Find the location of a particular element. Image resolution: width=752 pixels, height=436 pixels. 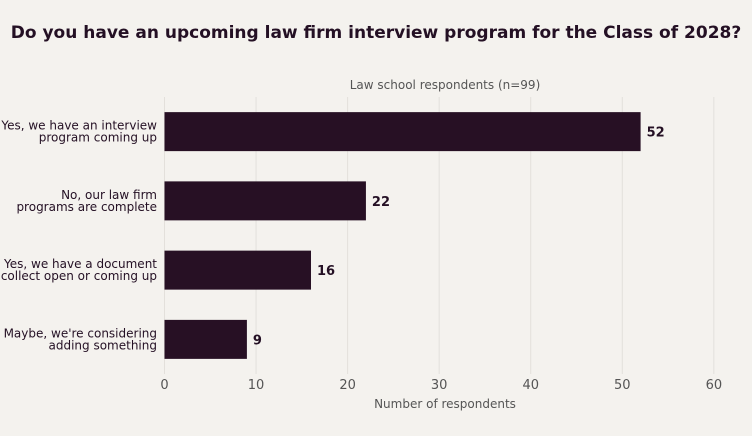

x-tick-label: 20 is located at coordinates (347, 385).